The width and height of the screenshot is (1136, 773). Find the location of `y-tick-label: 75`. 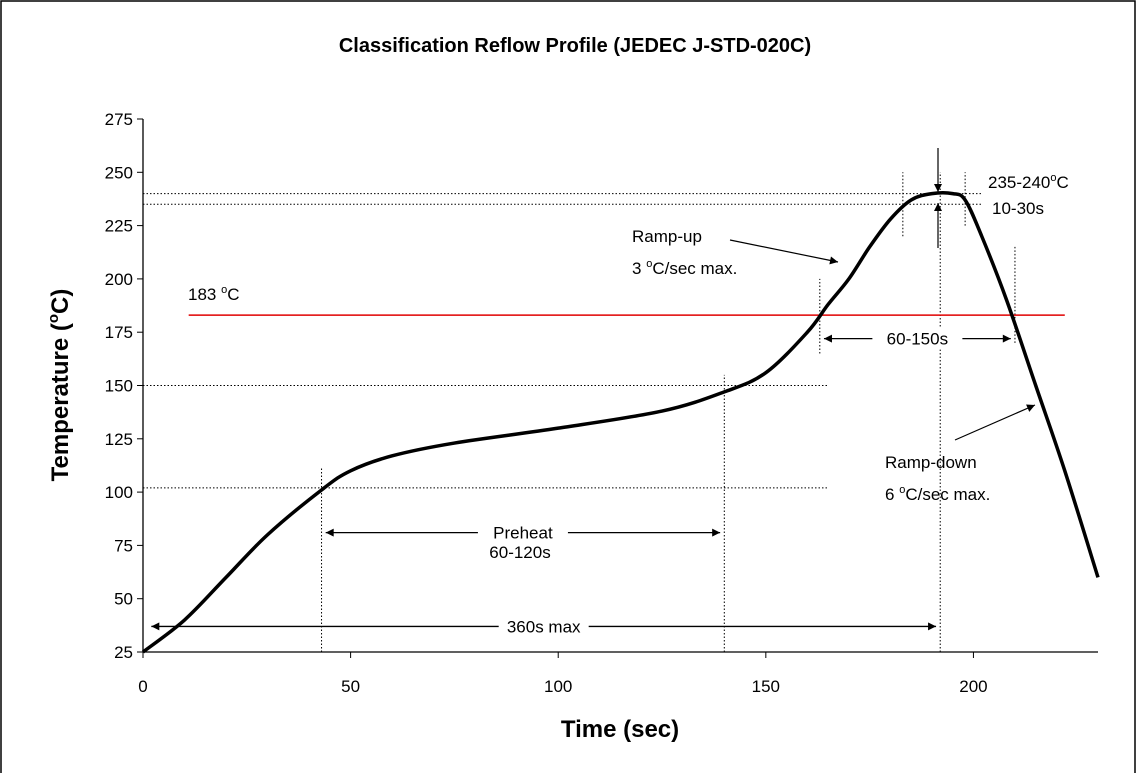

y-tick-label: 75 is located at coordinates (123, 545).